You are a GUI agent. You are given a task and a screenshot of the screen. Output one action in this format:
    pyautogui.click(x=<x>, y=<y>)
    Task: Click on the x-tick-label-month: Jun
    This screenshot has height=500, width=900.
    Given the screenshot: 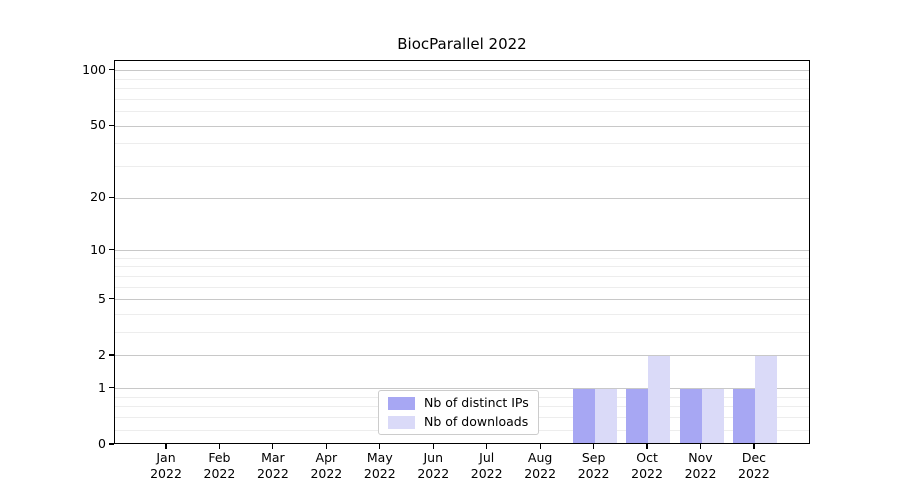 What is the action you would take?
    pyautogui.click(x=433, y=457)
    